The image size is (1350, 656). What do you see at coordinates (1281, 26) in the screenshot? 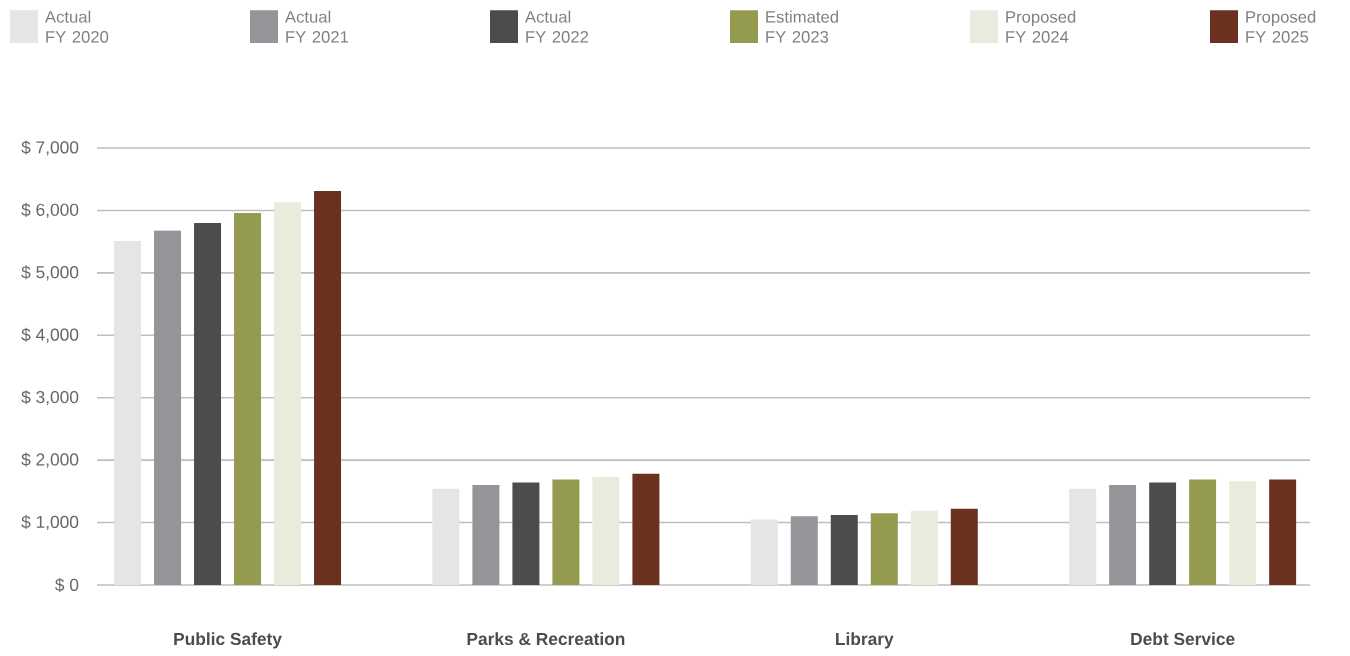
I see `legend-label: Proposed FY 2025` at bounding box center [1281, 26].